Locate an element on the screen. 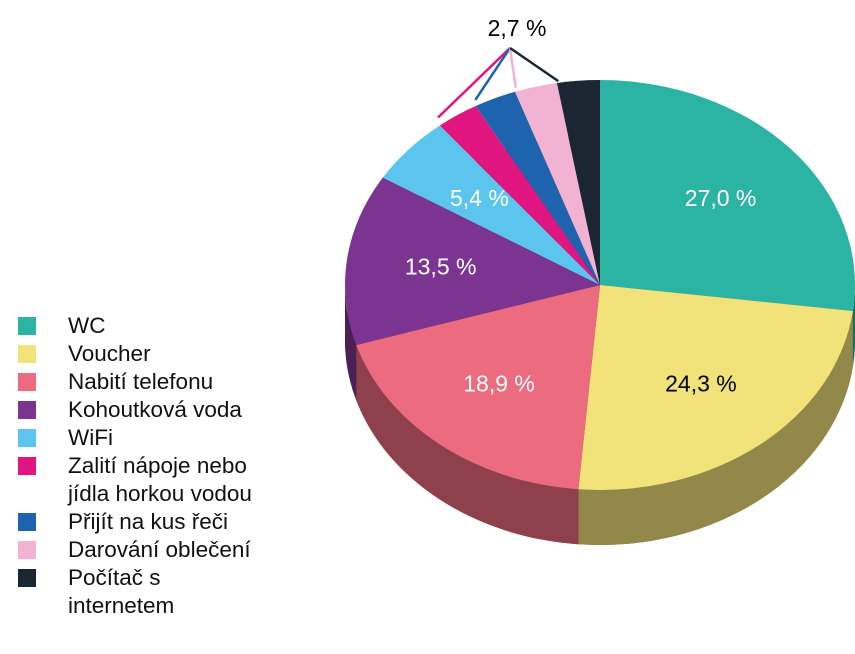 This screenshot has width=855, height=654. data-label: 24,3 % is located at coordinates (701, 384).